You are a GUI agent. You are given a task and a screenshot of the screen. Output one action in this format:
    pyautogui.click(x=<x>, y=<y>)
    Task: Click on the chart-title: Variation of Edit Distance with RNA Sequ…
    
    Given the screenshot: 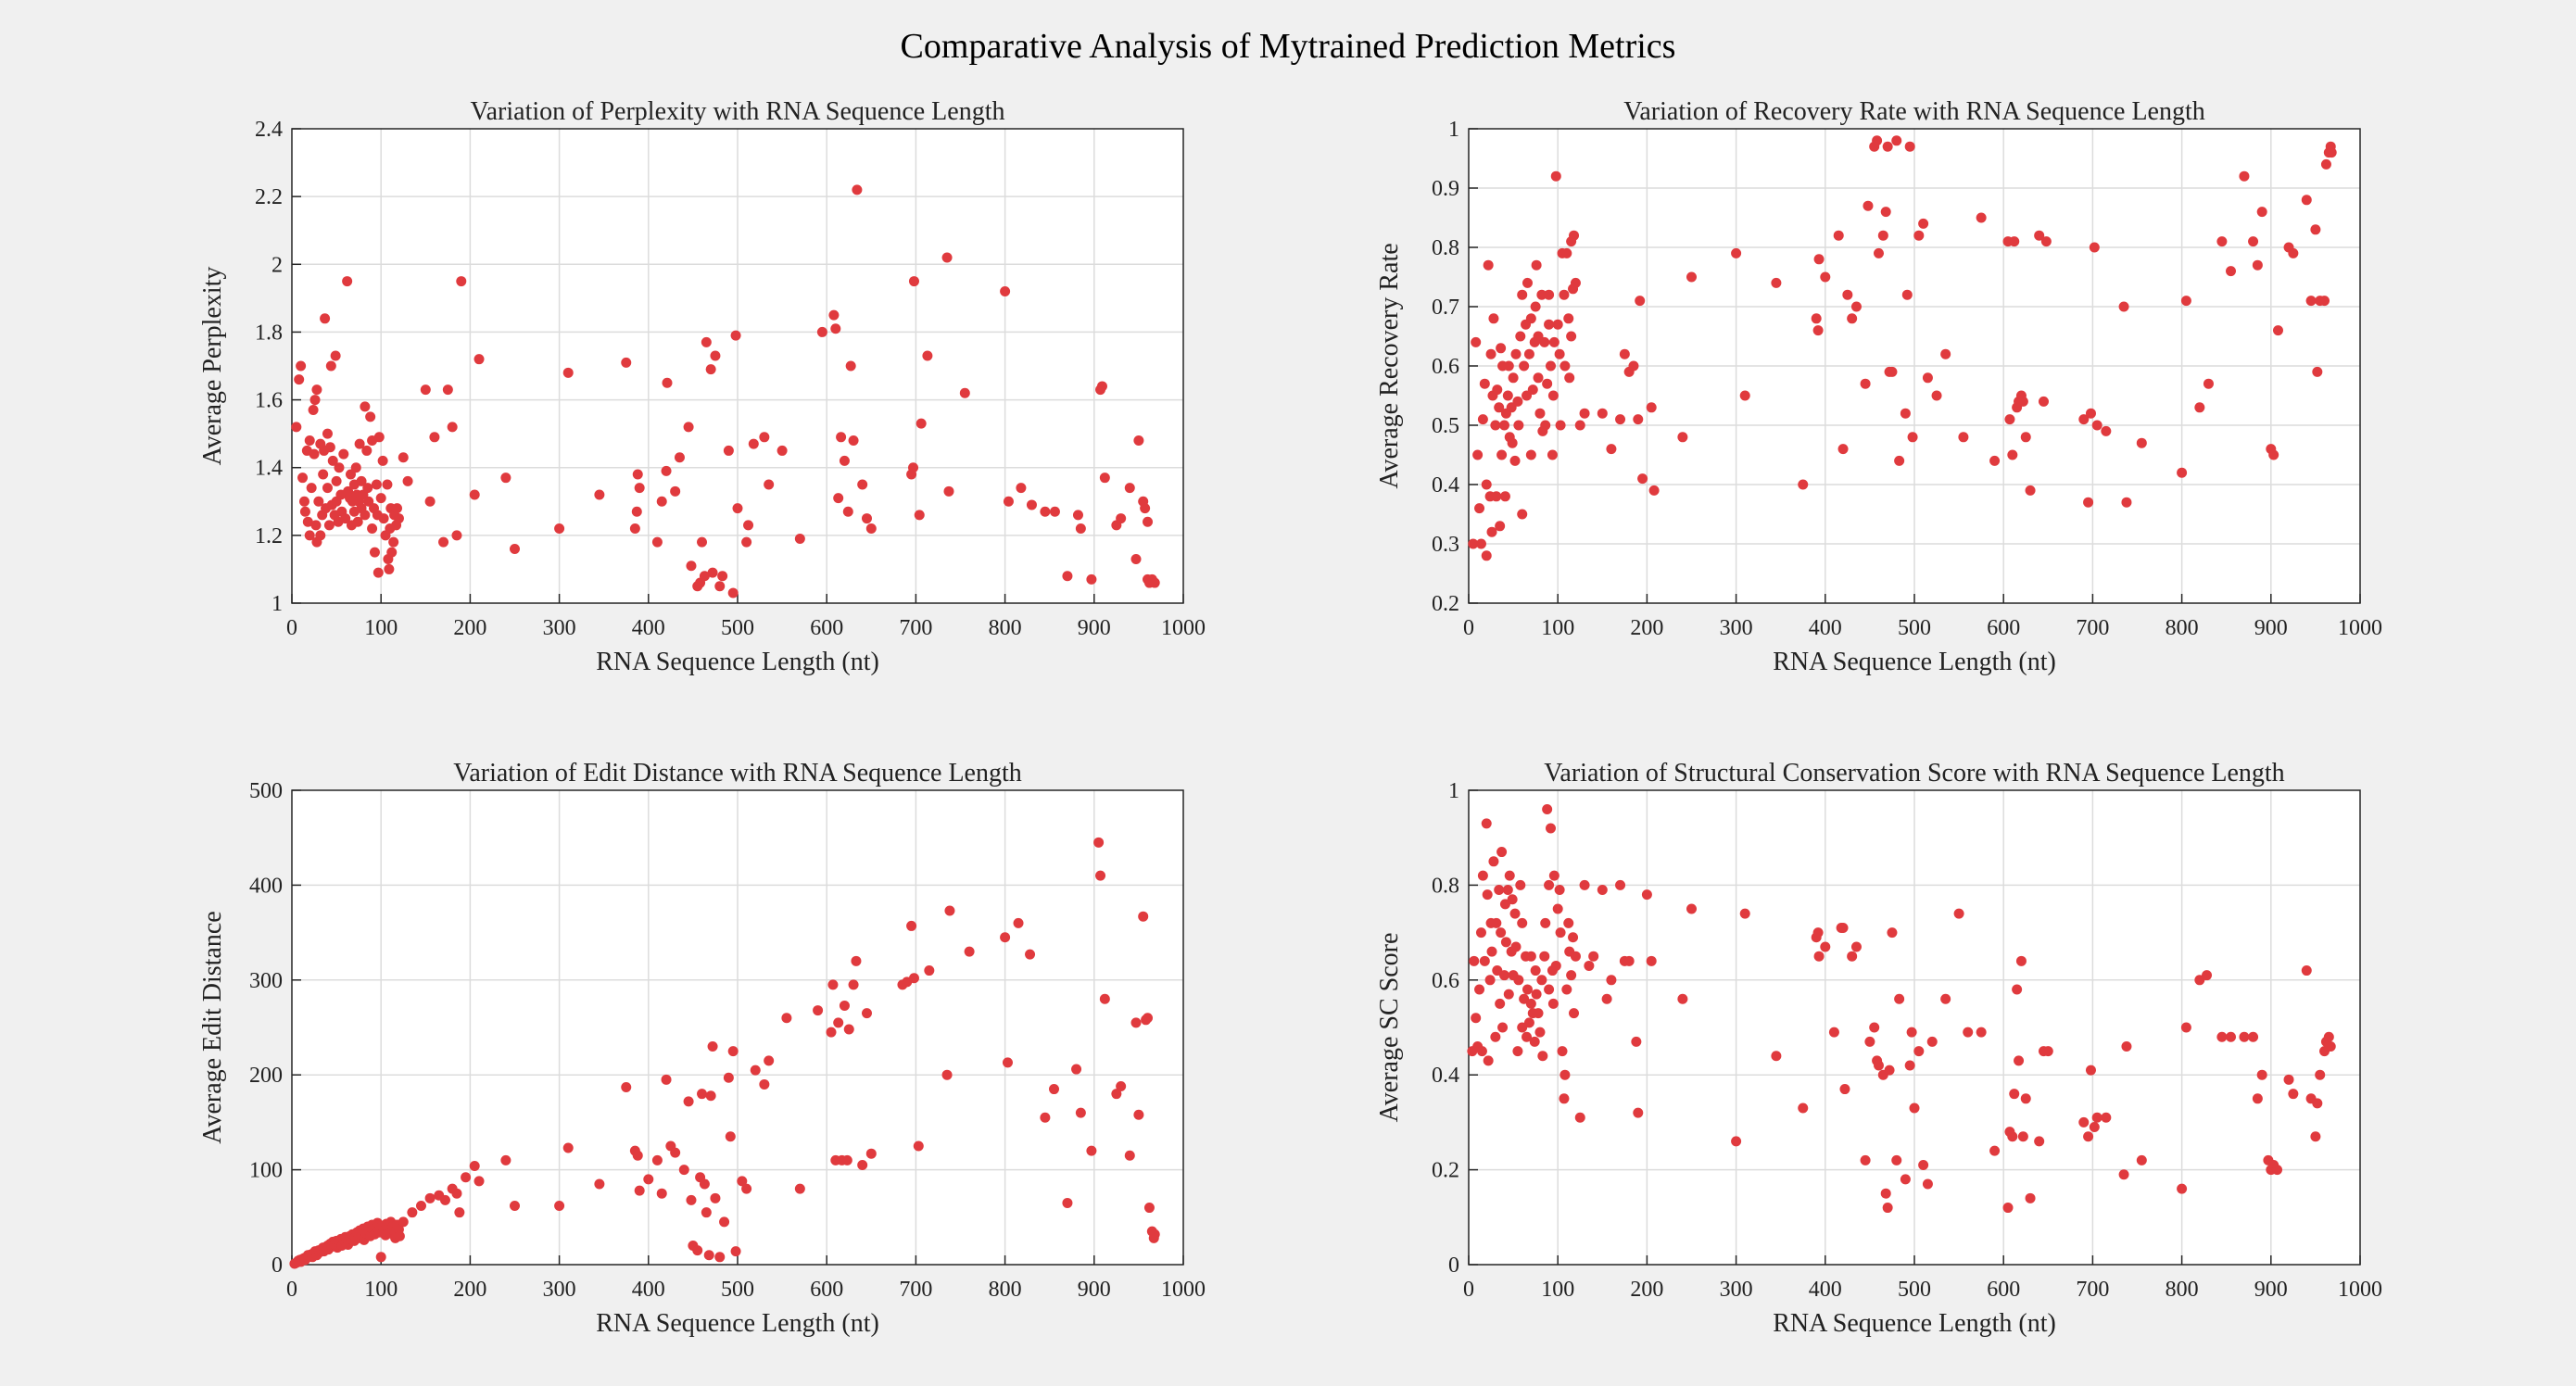 What is the action you would take?
    pyautogui.click(x=738, y=773)
    